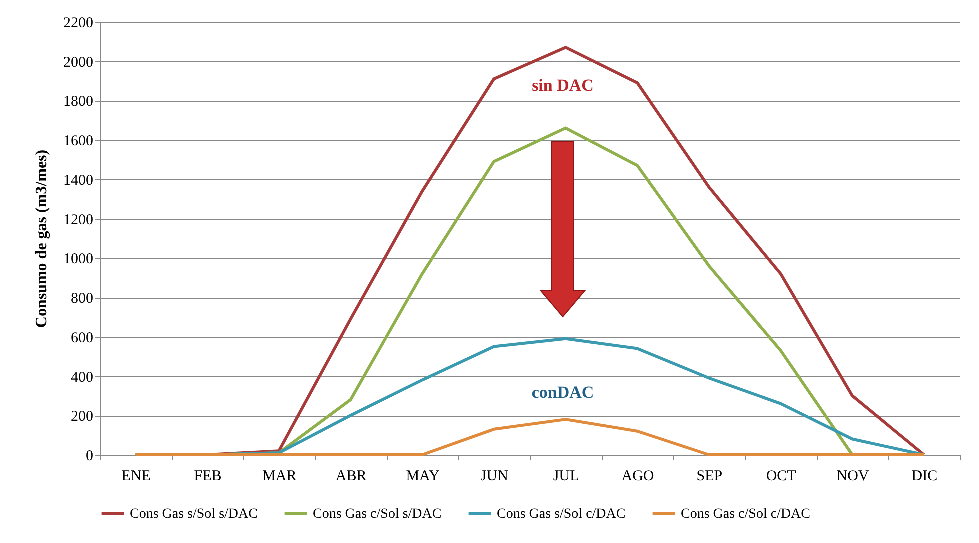 The image size is (979, 543). What do you see at coordinates (709, 476) in the screenshot?
I see `x-tick-label: SEP` at bounding box center [709, 476].